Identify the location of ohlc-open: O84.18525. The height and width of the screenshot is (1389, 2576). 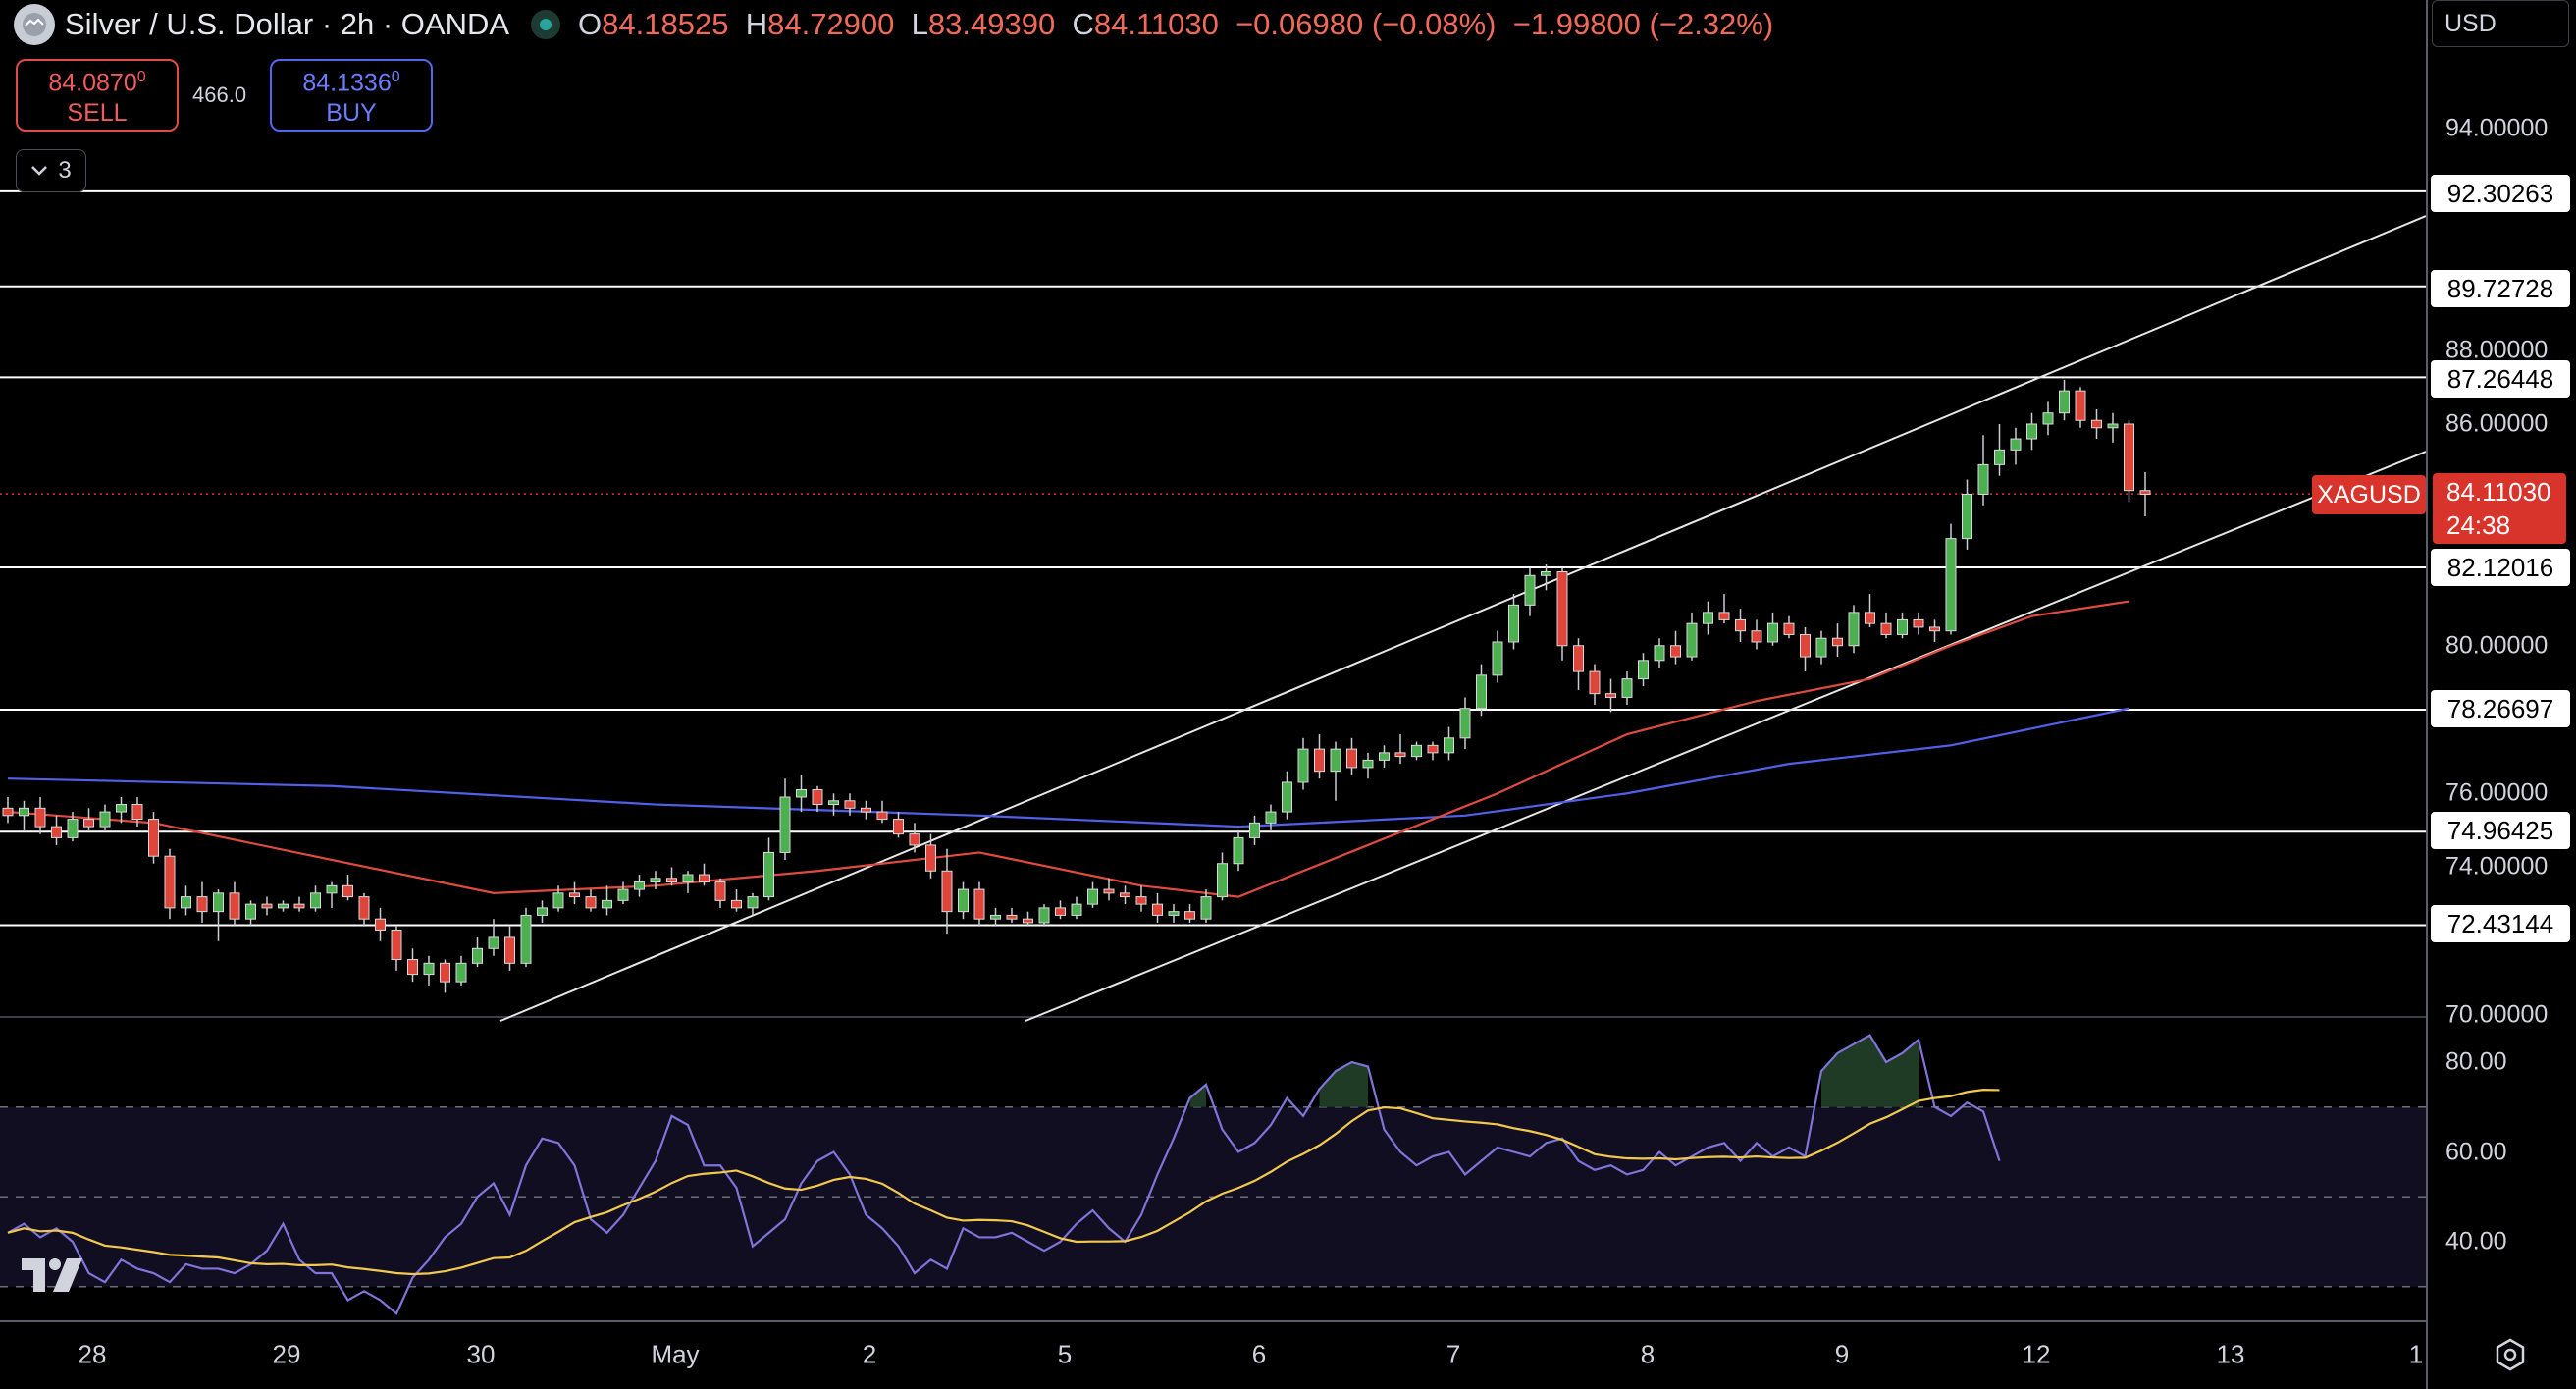
(653, 24).